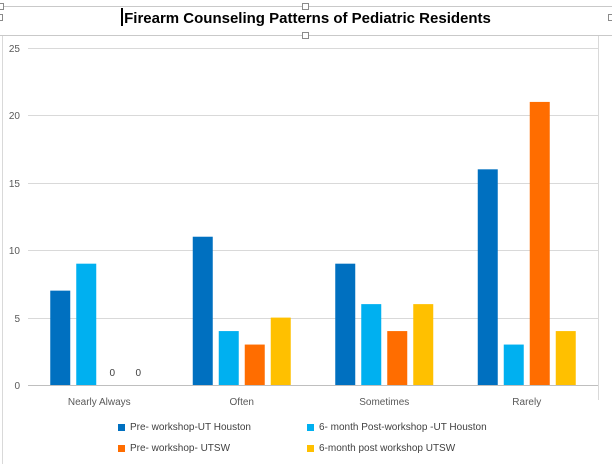  Describe the element at coordinates (2, 6) in the screenshot. I see `resize-handle-top-left` at that location.